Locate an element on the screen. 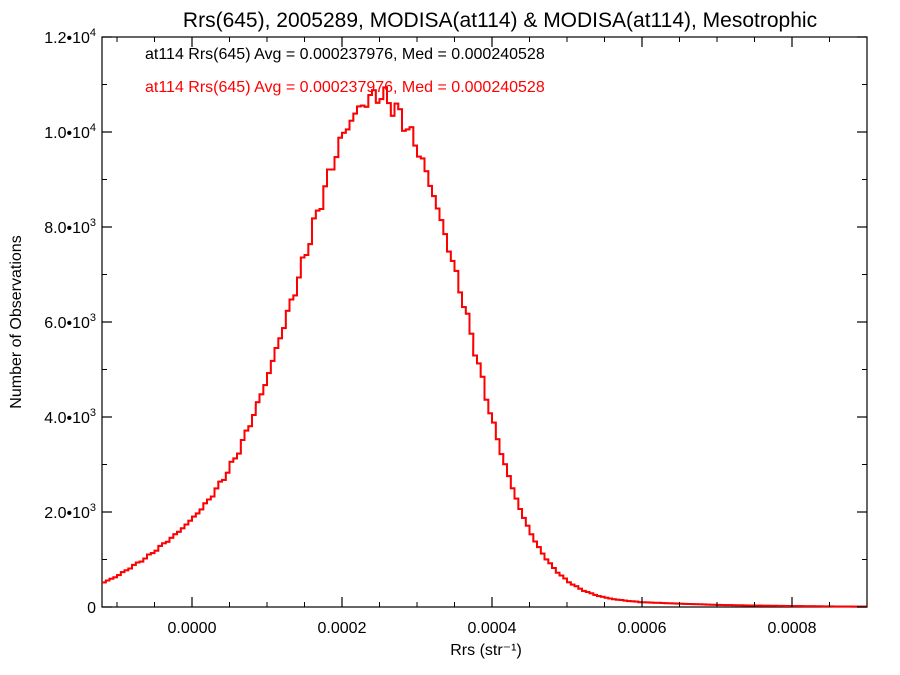 Image resolution: width=900 pixels, height=675 pixels. y-axis-label: Number of Observations is located at coordinates (16, 321).